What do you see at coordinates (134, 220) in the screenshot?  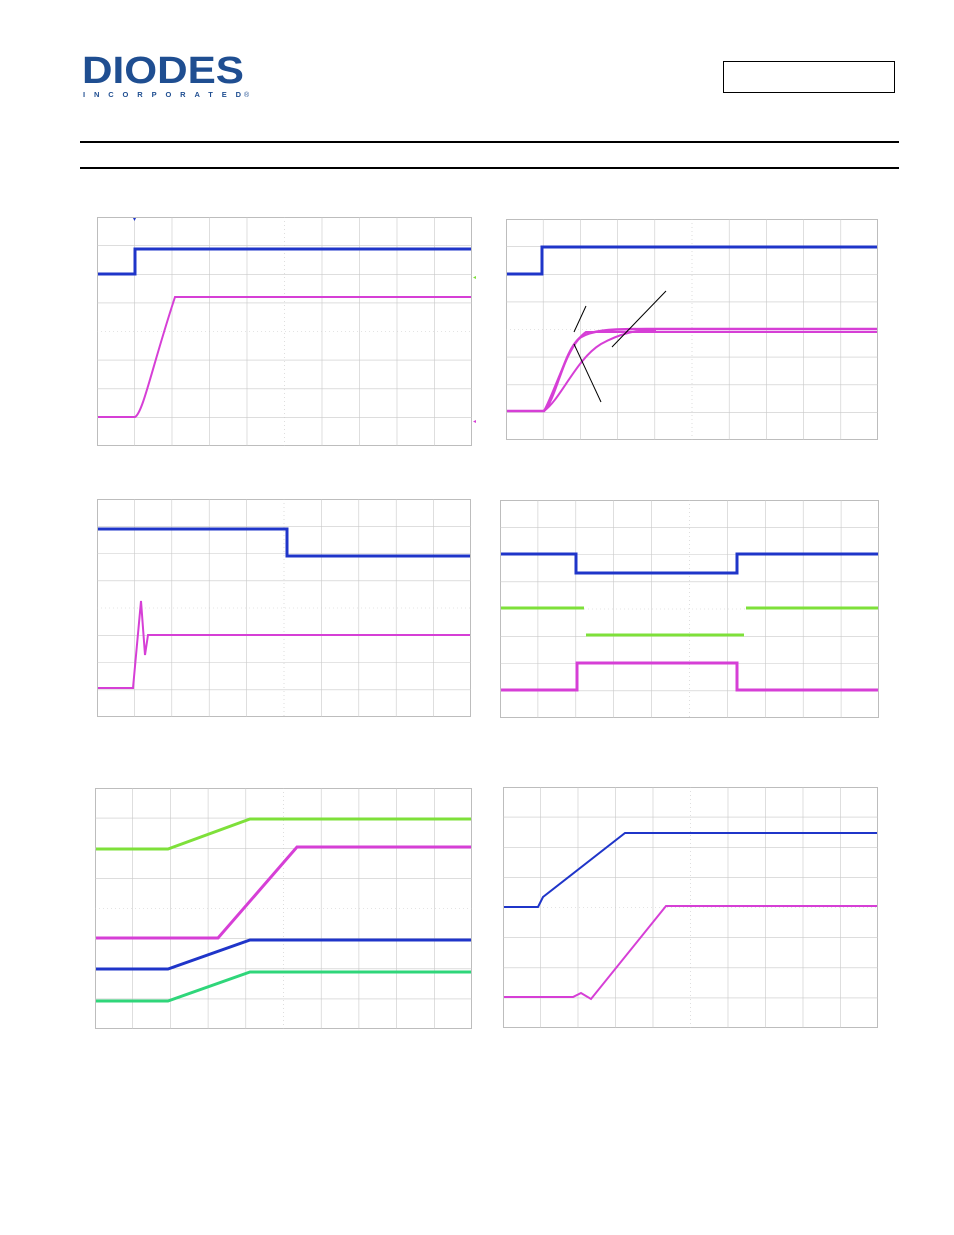 I see `ch-marker: ▾` at bounding box center [134, 220].